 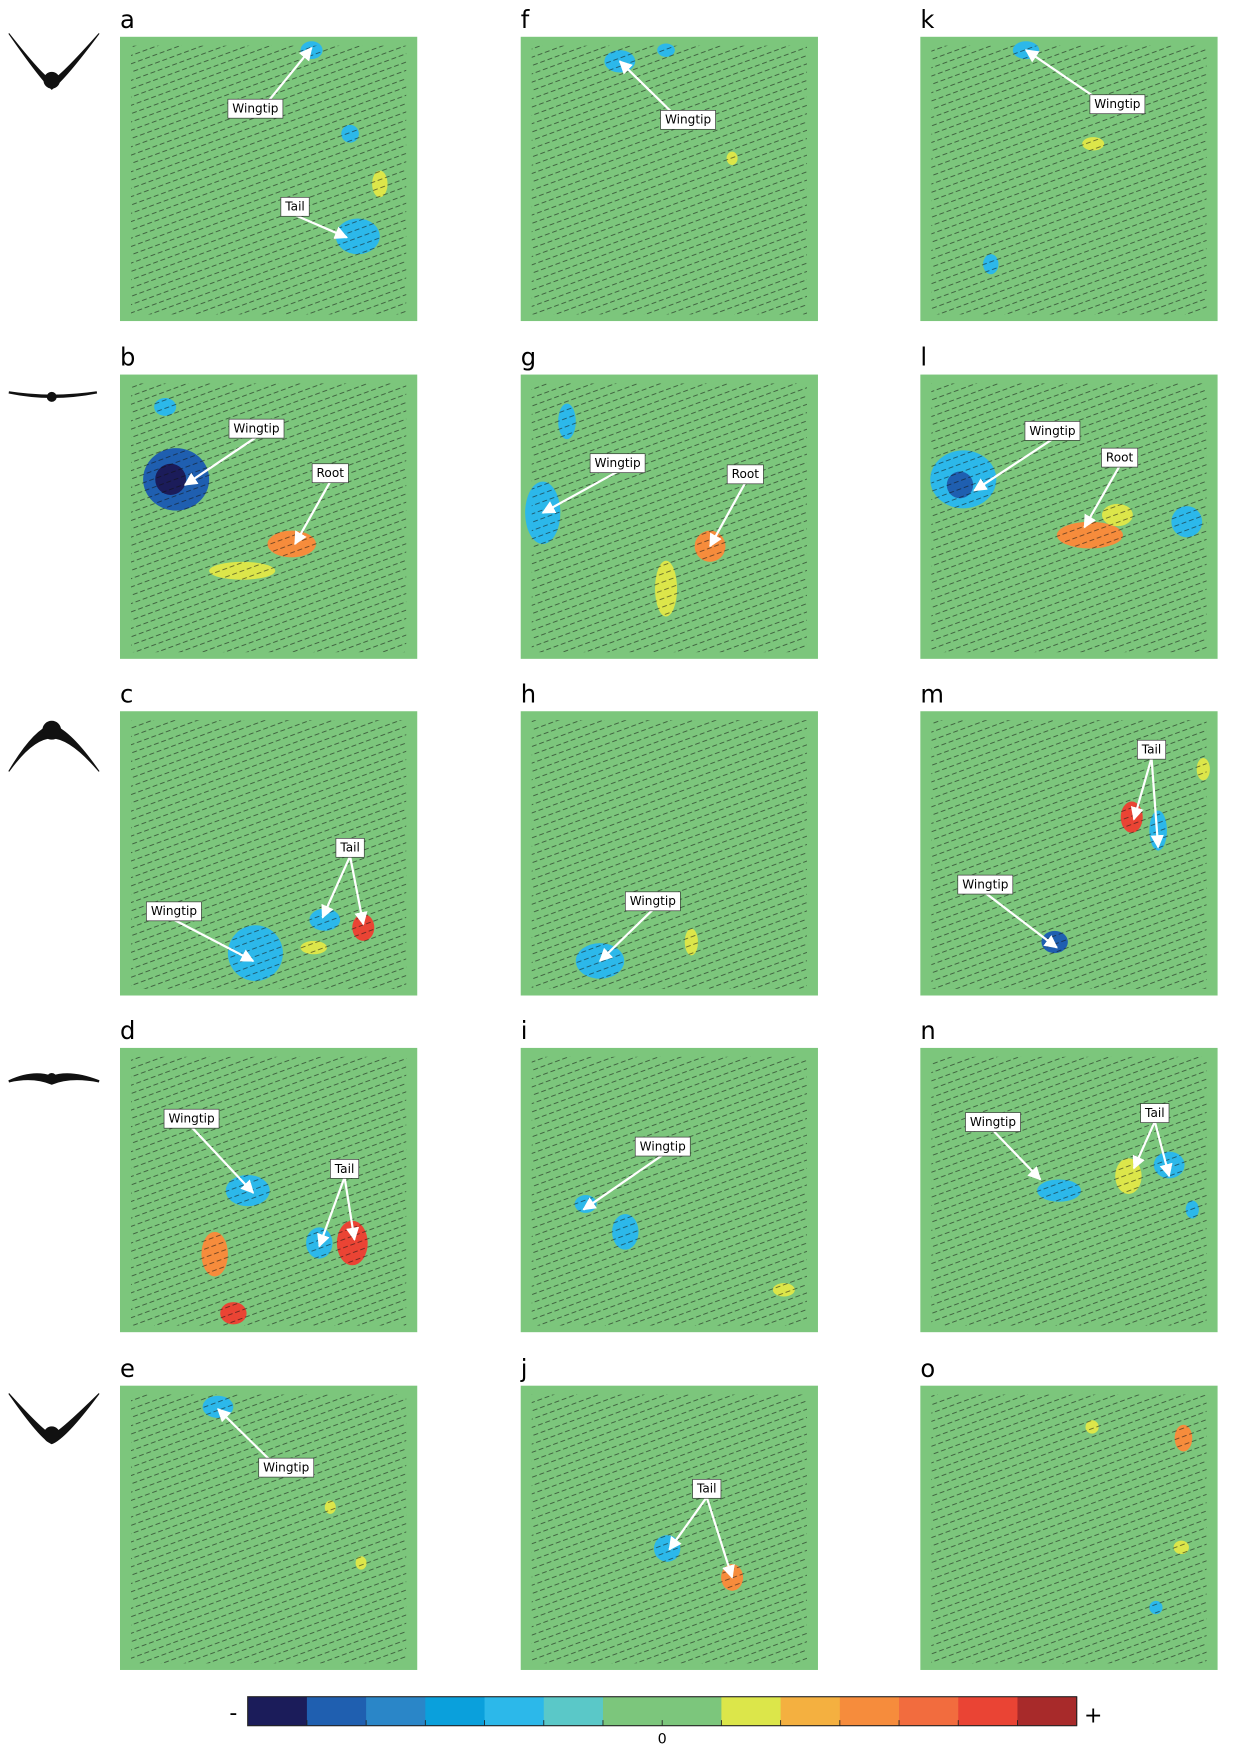 I want to click on panel: i Wingtip, so click(x=669, y=1174).